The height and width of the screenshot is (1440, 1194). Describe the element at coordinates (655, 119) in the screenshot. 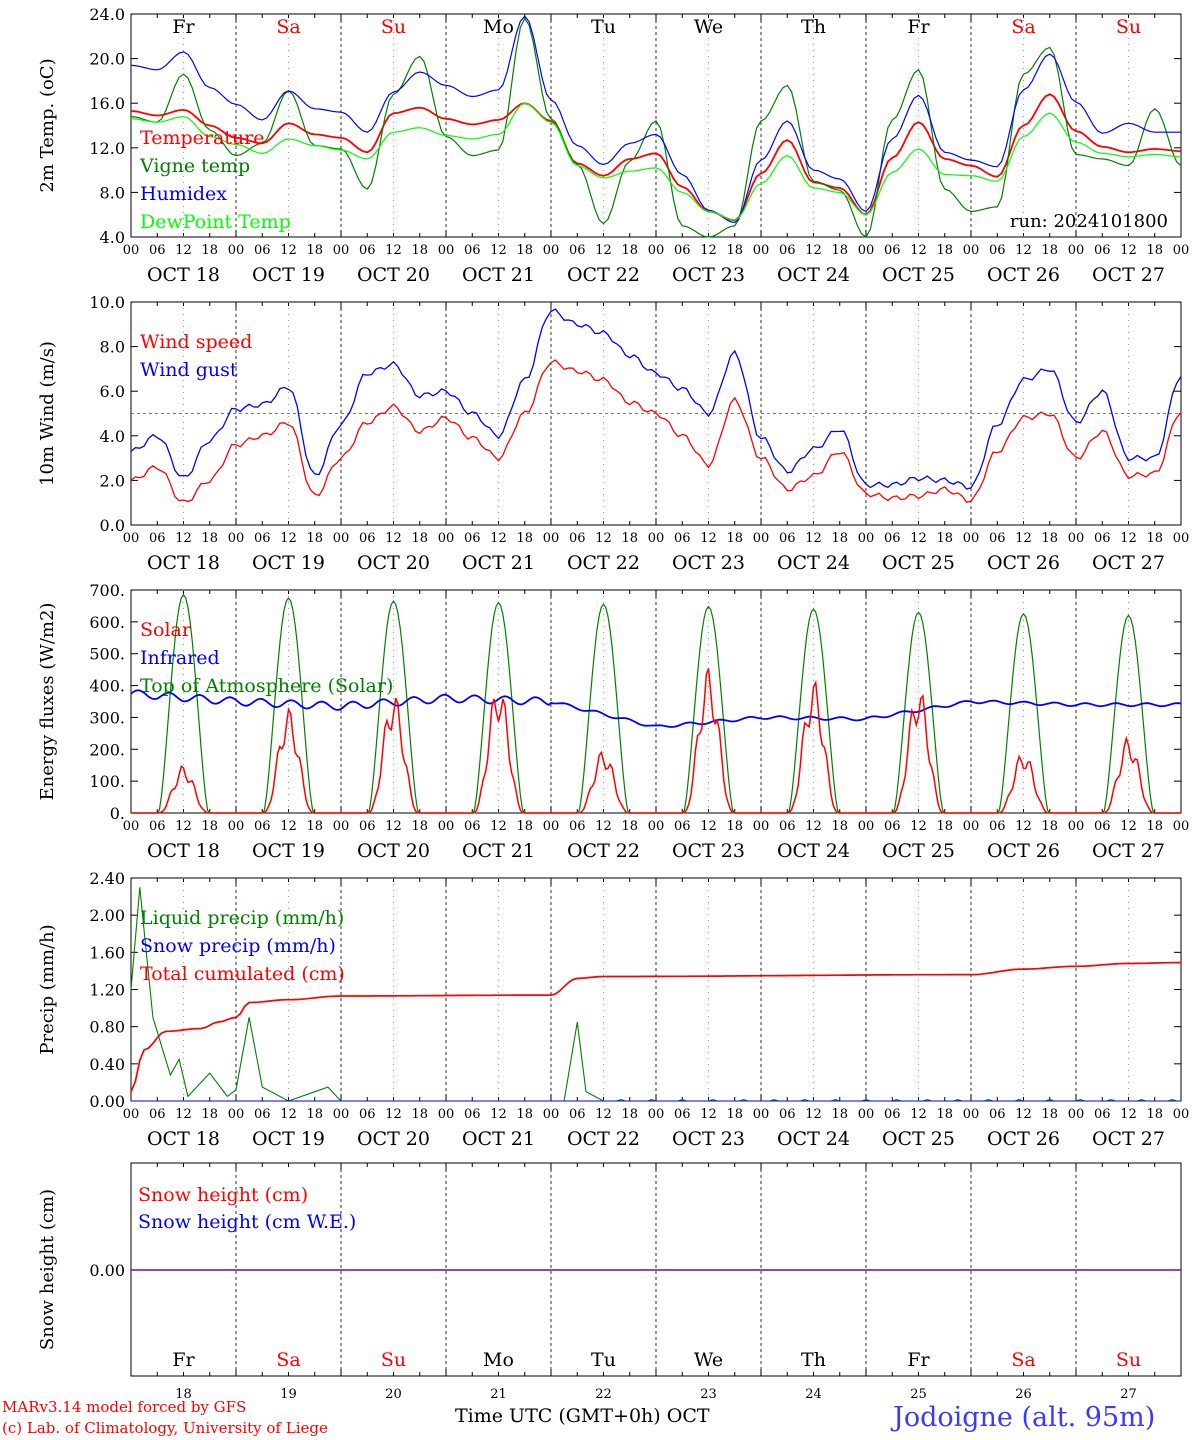

I see `series-line` at that location.